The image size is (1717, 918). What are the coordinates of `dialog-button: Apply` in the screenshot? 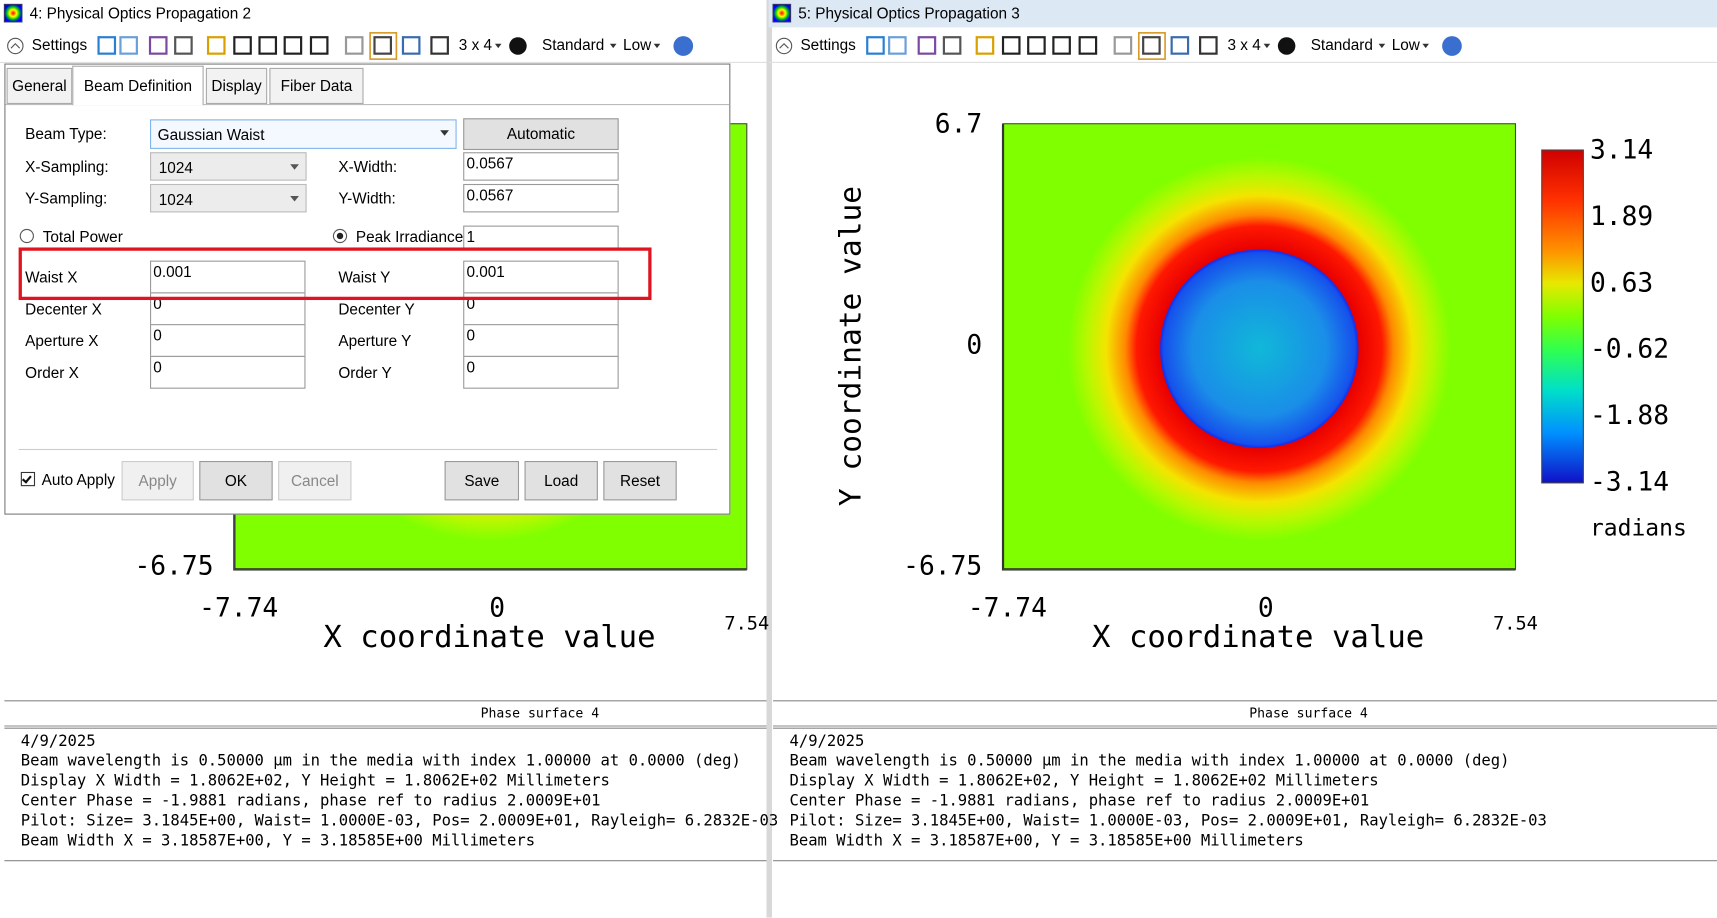 It's located at (157, 480).